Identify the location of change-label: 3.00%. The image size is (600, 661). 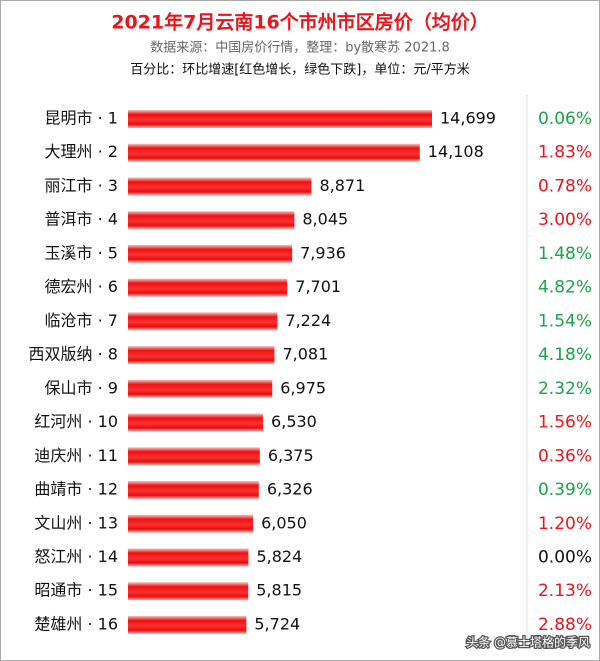
(565, 220).